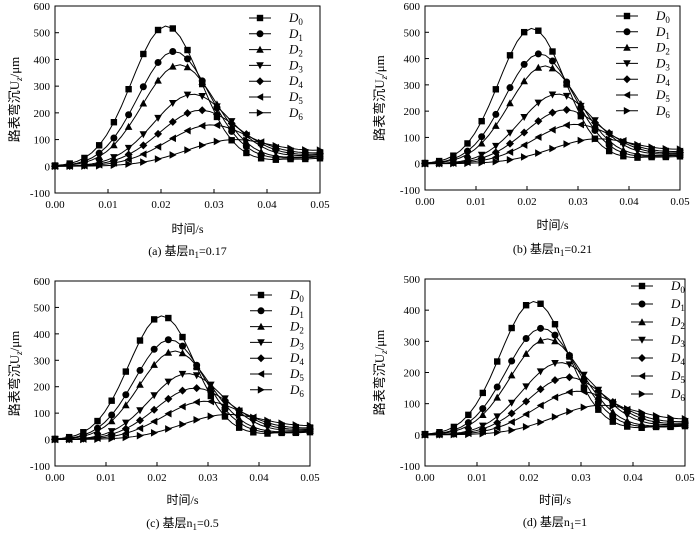 The height and width of the screenshot is (535, 700). What do you see at coordinates (15, 374) in the screenshot?
I see `y-axis-label: 路表弯沉Uz/μm` at bounding box center [15, 374].